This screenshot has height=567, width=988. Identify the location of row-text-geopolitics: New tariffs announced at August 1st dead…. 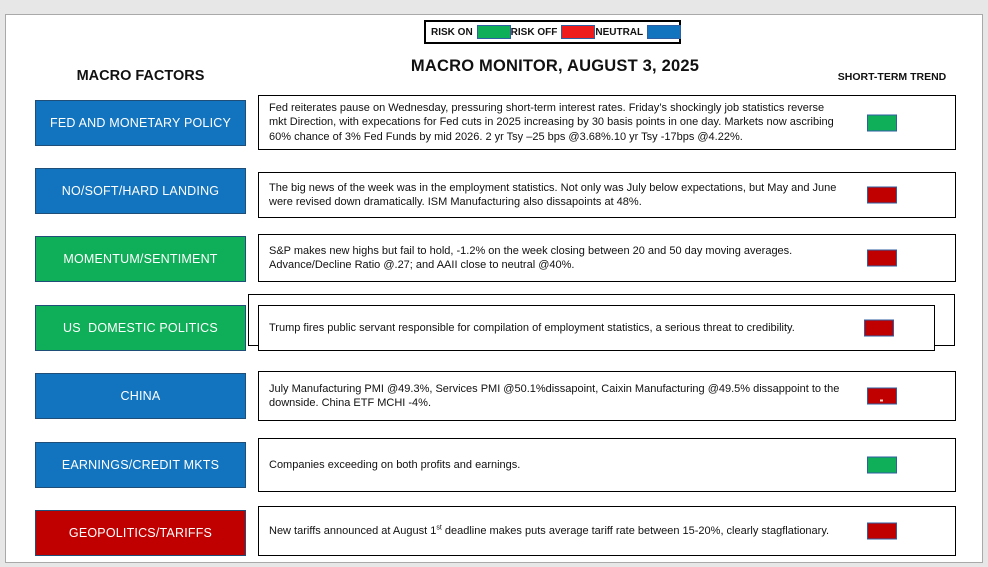
(549, 530).